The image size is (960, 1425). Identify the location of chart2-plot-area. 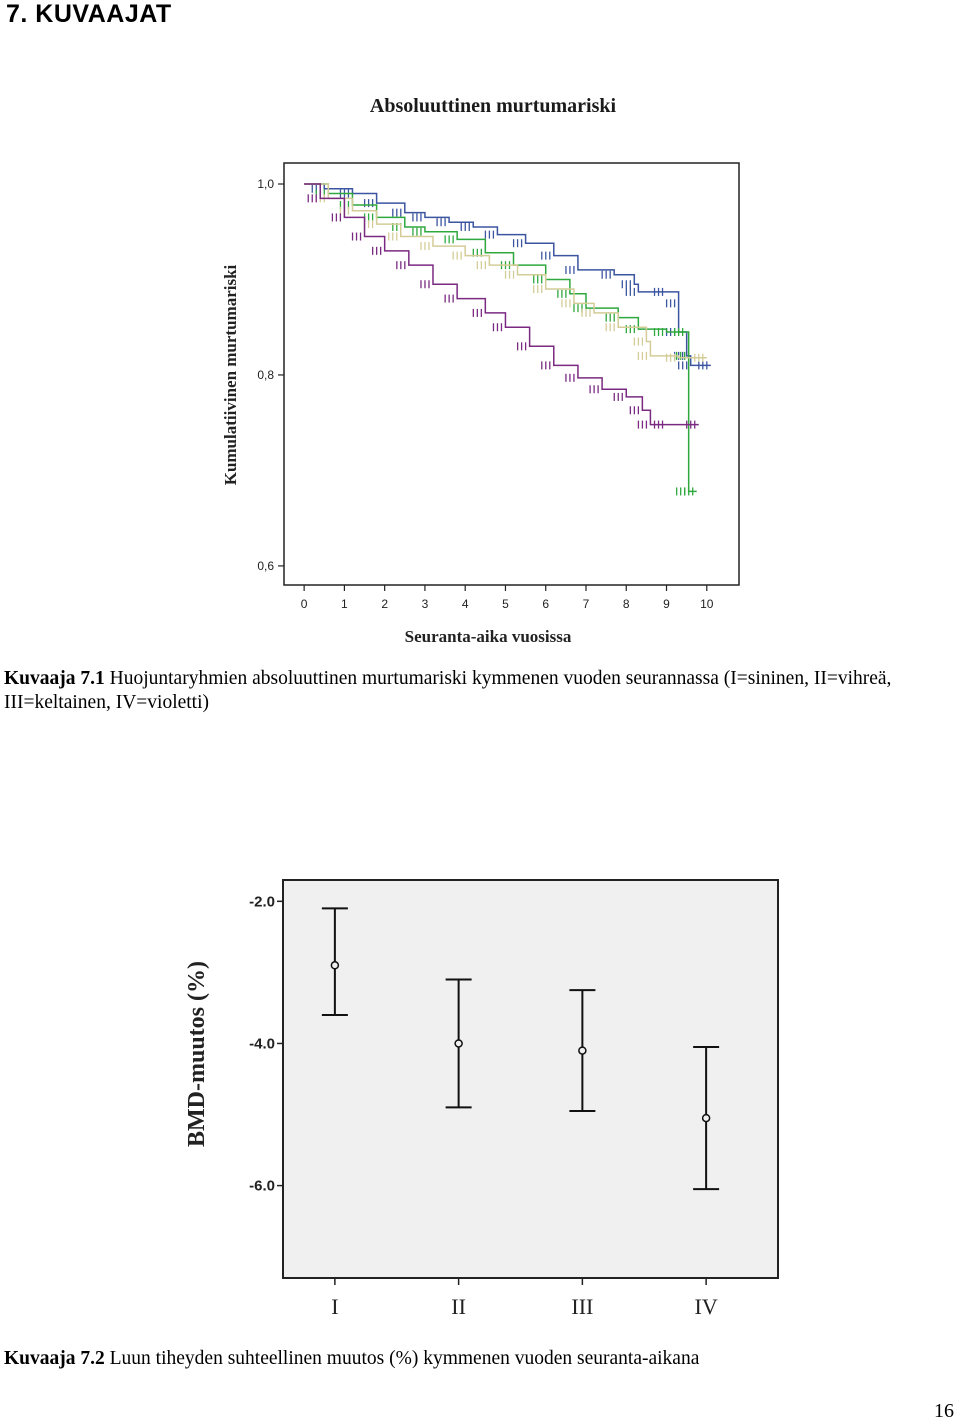
(530, 1079).